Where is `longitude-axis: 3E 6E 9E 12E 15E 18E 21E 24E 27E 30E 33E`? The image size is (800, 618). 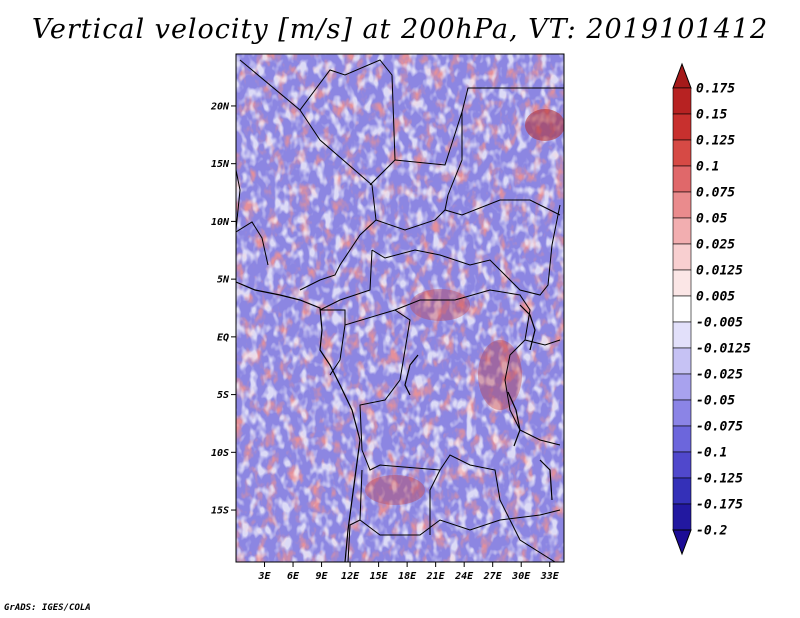 longitude-axis: 3E 6E 9E 12E 15E 18E 21E 24E 27E 30E 33E is located at coordinates (408, 572).